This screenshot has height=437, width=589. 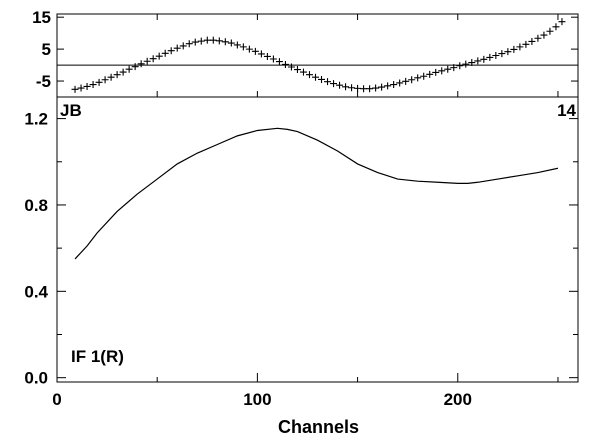 What do you see at coordinates (458, 399) in the screenshot?
I see `amp-xtick-label: 200` at bounding box center [458, 399].